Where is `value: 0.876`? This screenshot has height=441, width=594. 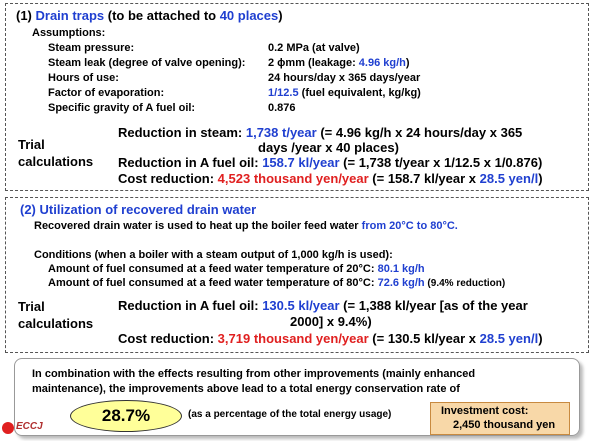 value: 0.876 is located at coordinates (282, 108).